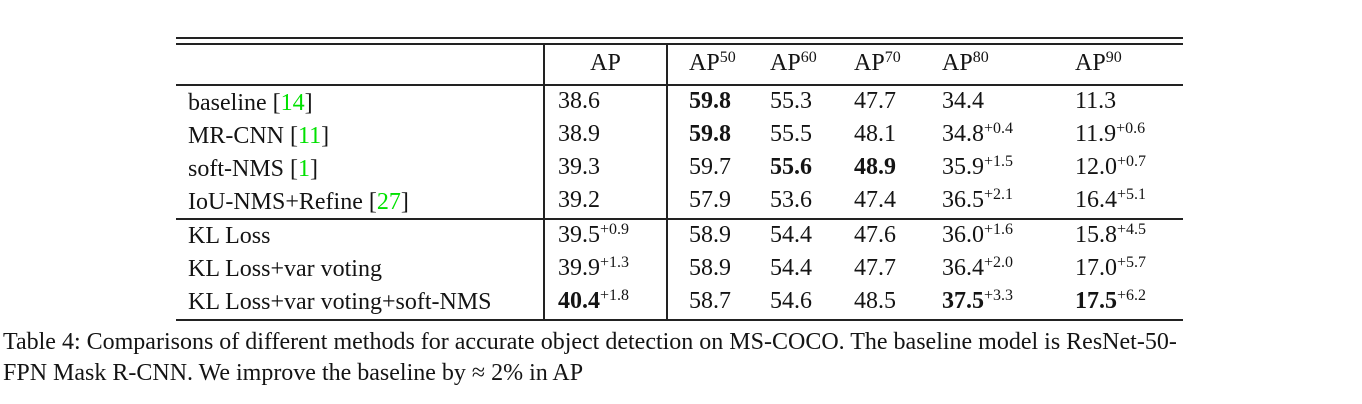 Image resolution: width=1362 pixels, height=404 pixels. Describe the element at coordinates (875, 301) in the screenshot. I see `cell-ap70: 48.5` at that location.